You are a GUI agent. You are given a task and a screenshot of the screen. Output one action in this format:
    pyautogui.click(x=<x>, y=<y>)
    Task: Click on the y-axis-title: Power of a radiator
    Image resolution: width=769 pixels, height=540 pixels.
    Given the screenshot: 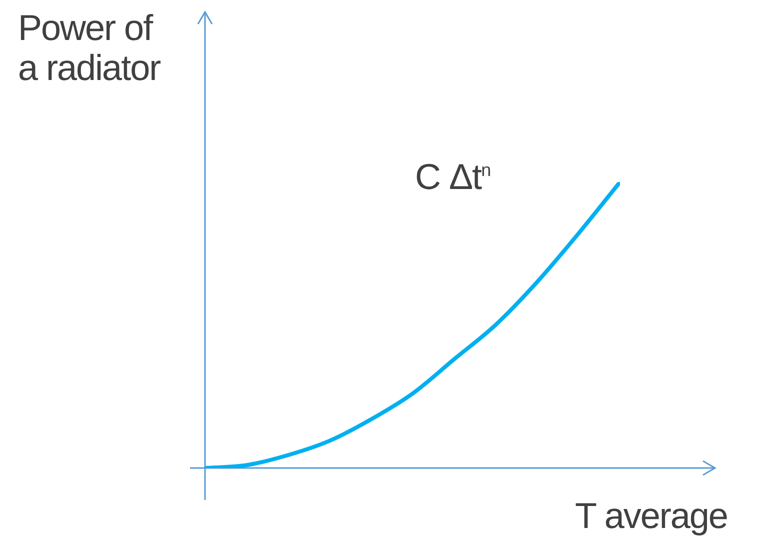 What is the action you would take?
    pyautogui.click(x=90, y=47)
    